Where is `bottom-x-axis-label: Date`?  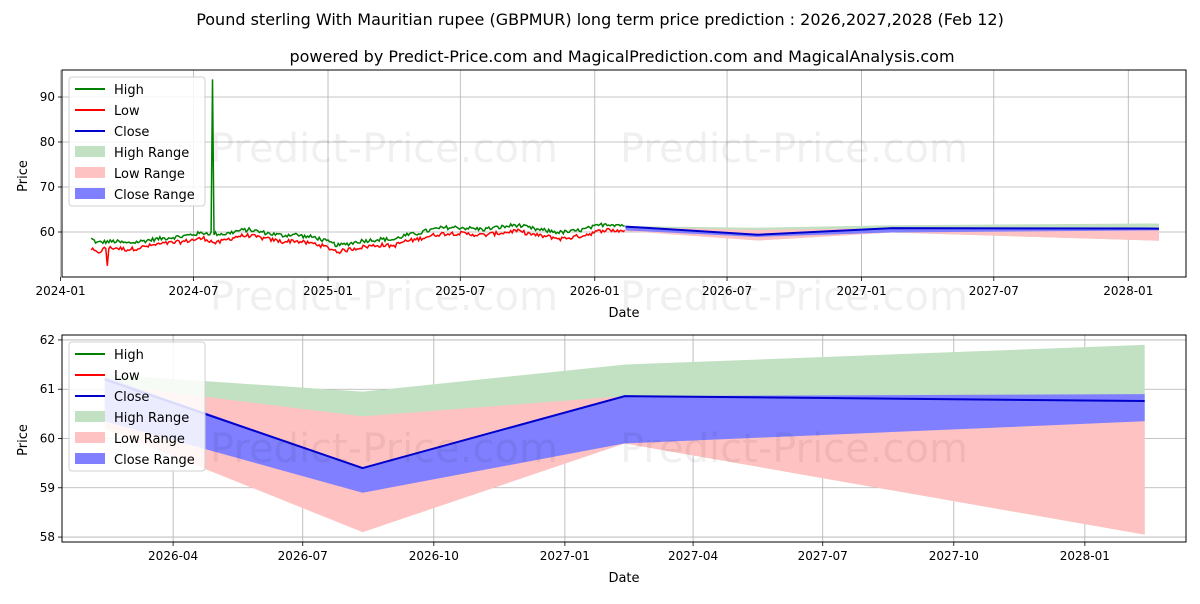
bottom-x-axis-label: Date is located at coordinates (623, 578).